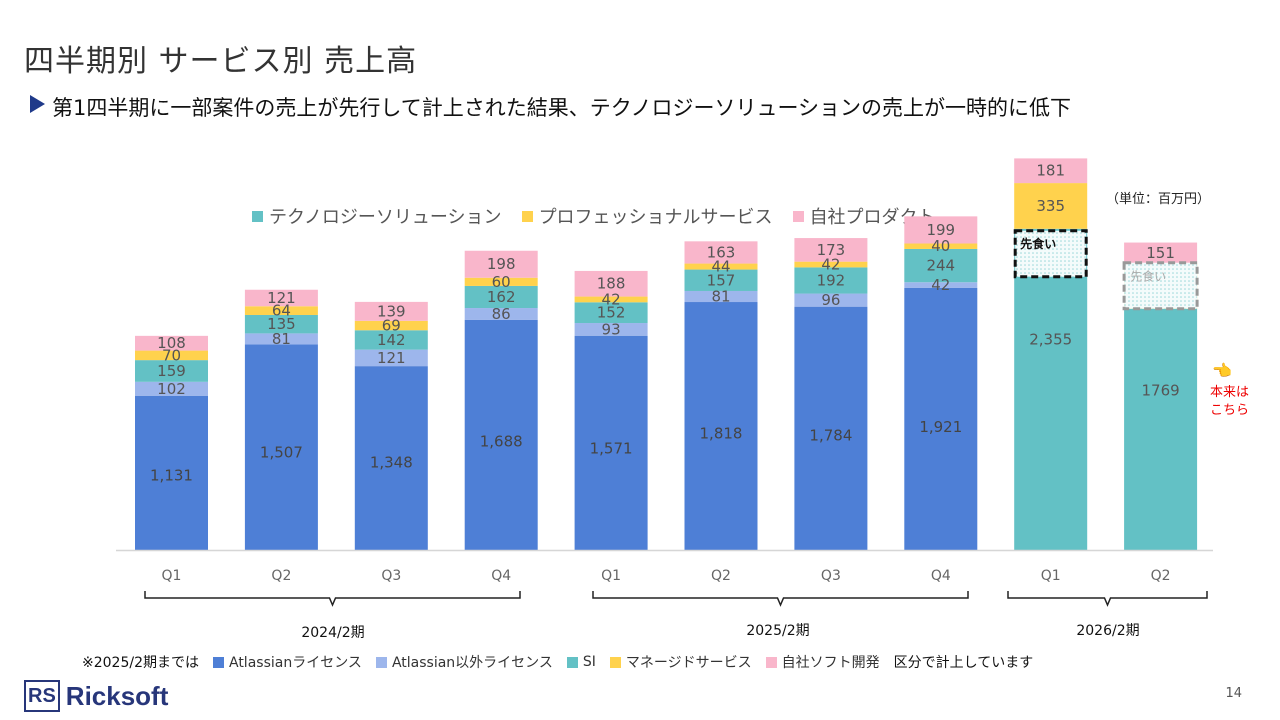 The height and width of the screenshot is (720, 1280). Describe the element at coordinates (830, 435) in the screenshot. I see `data-label: 1,784` at that location.